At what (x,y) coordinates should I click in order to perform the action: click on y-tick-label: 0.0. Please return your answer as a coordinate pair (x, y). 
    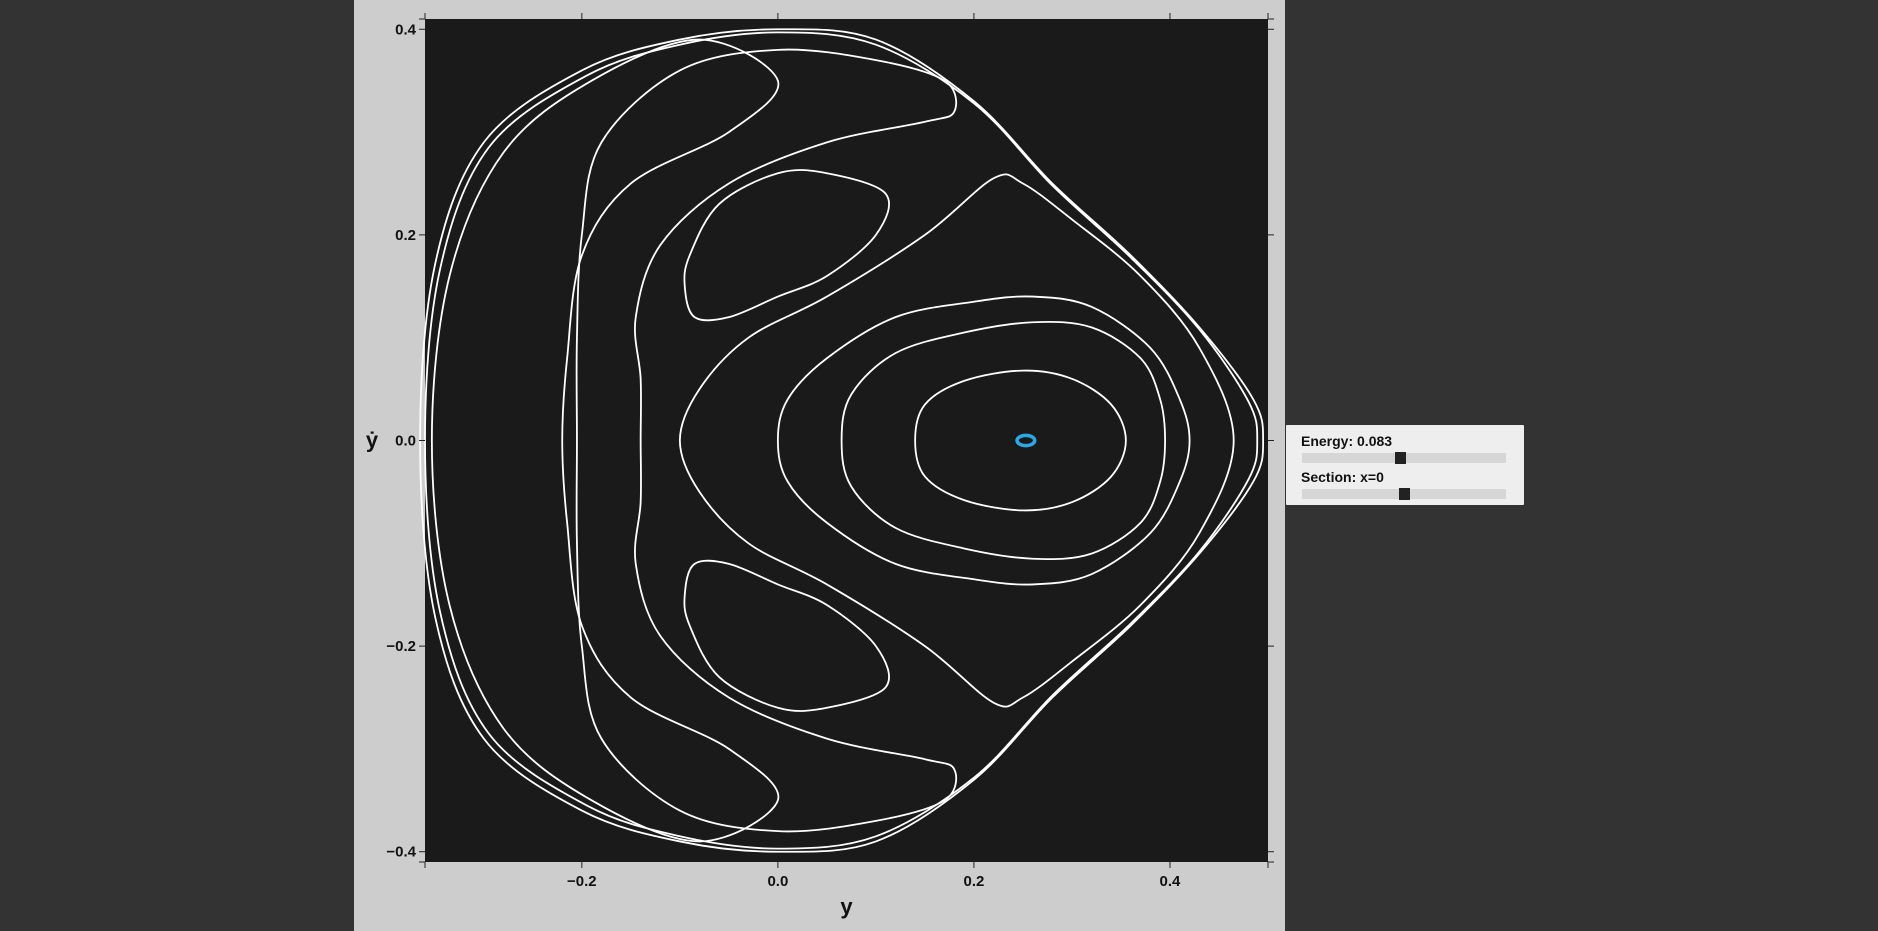
    Looking at the image, I should click on (405, 441).